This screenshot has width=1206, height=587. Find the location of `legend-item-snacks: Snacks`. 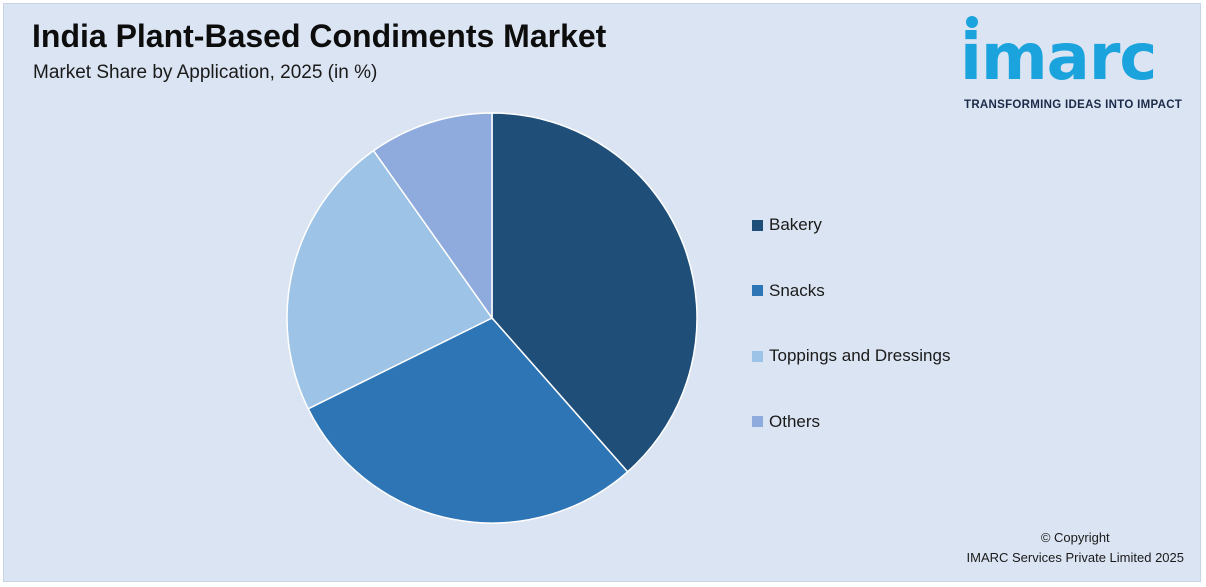

legend-item-snacks: Snacks is located at coordinates (788, 291).